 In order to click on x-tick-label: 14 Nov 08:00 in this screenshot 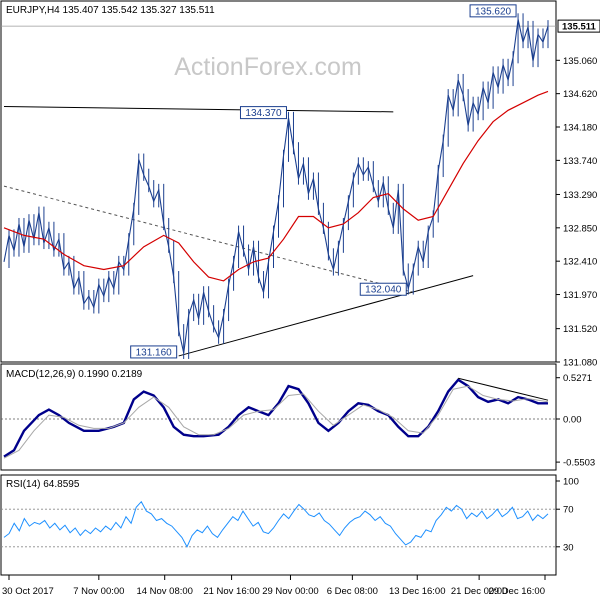, I will do `click(164, 591)`.